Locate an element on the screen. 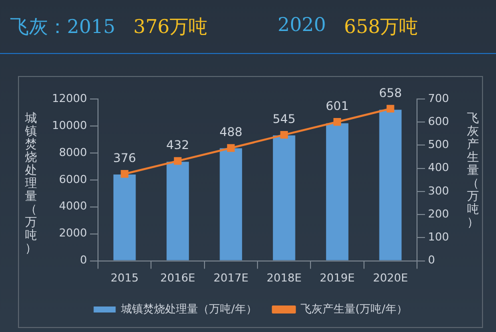 This screenshot has width=496, height=332. x-tick-label: 2020E is located at coordinates (390, 277).